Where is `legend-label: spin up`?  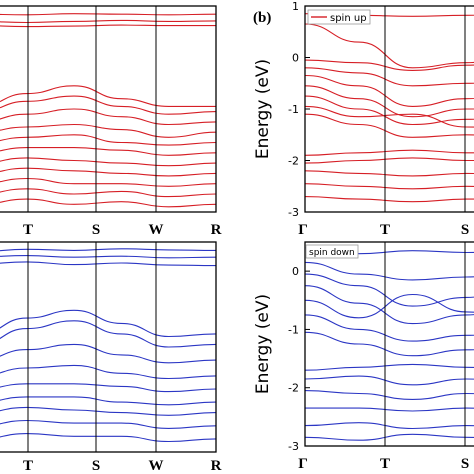 legend-label: spin up is located at coordinates (348, 18).